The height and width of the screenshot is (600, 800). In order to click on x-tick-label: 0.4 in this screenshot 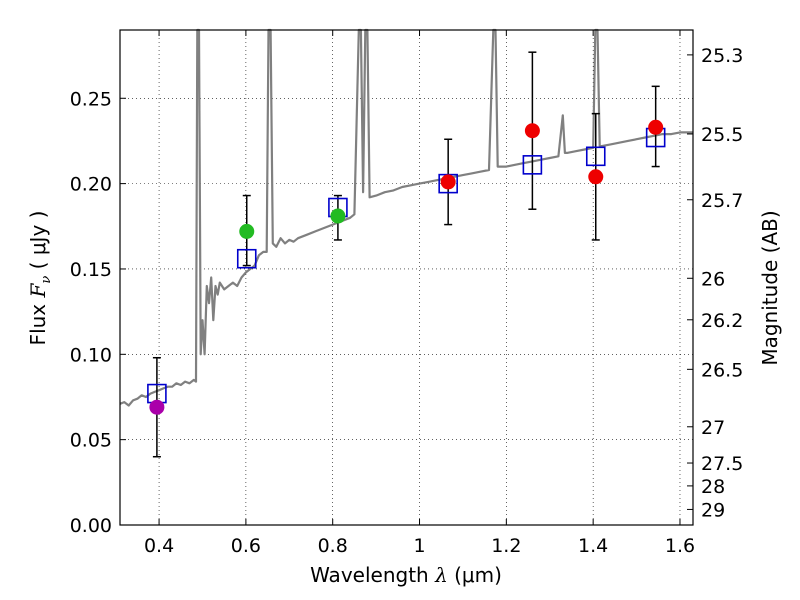, I will do `click(159, 546)`.